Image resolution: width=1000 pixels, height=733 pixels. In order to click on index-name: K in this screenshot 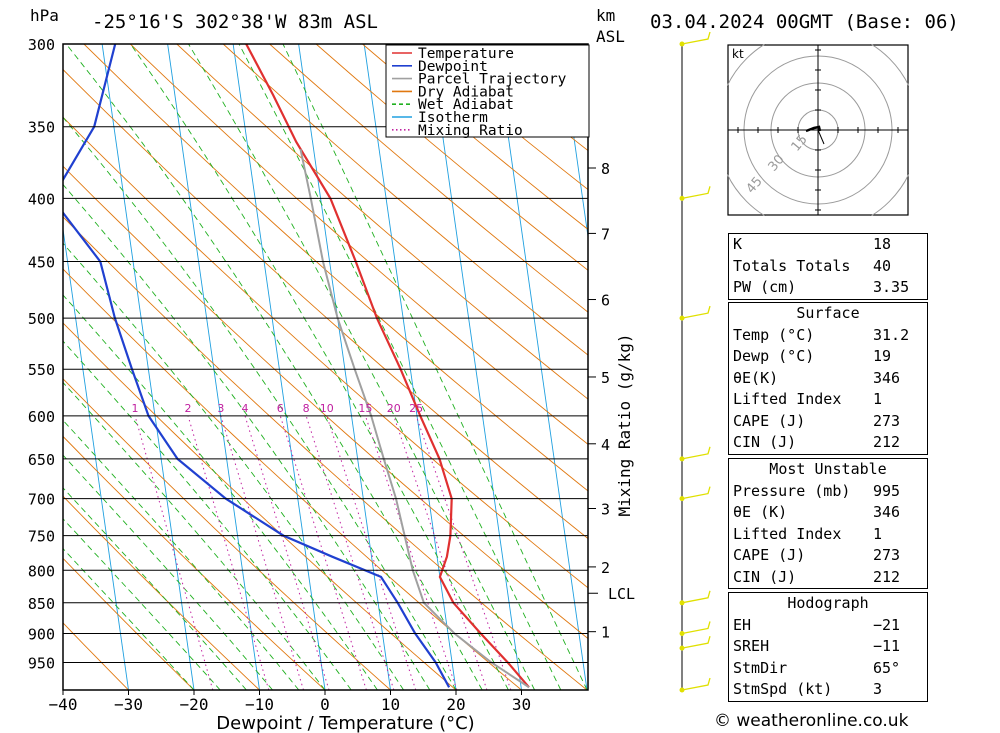, I will do `click(738, 244)`.